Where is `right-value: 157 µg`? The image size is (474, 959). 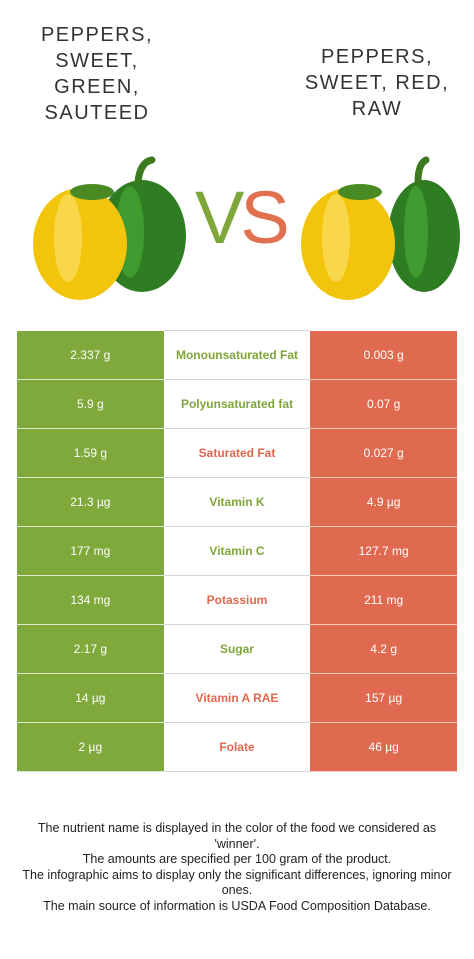
right-value: 157 µg is located at coordinates (383, 698).